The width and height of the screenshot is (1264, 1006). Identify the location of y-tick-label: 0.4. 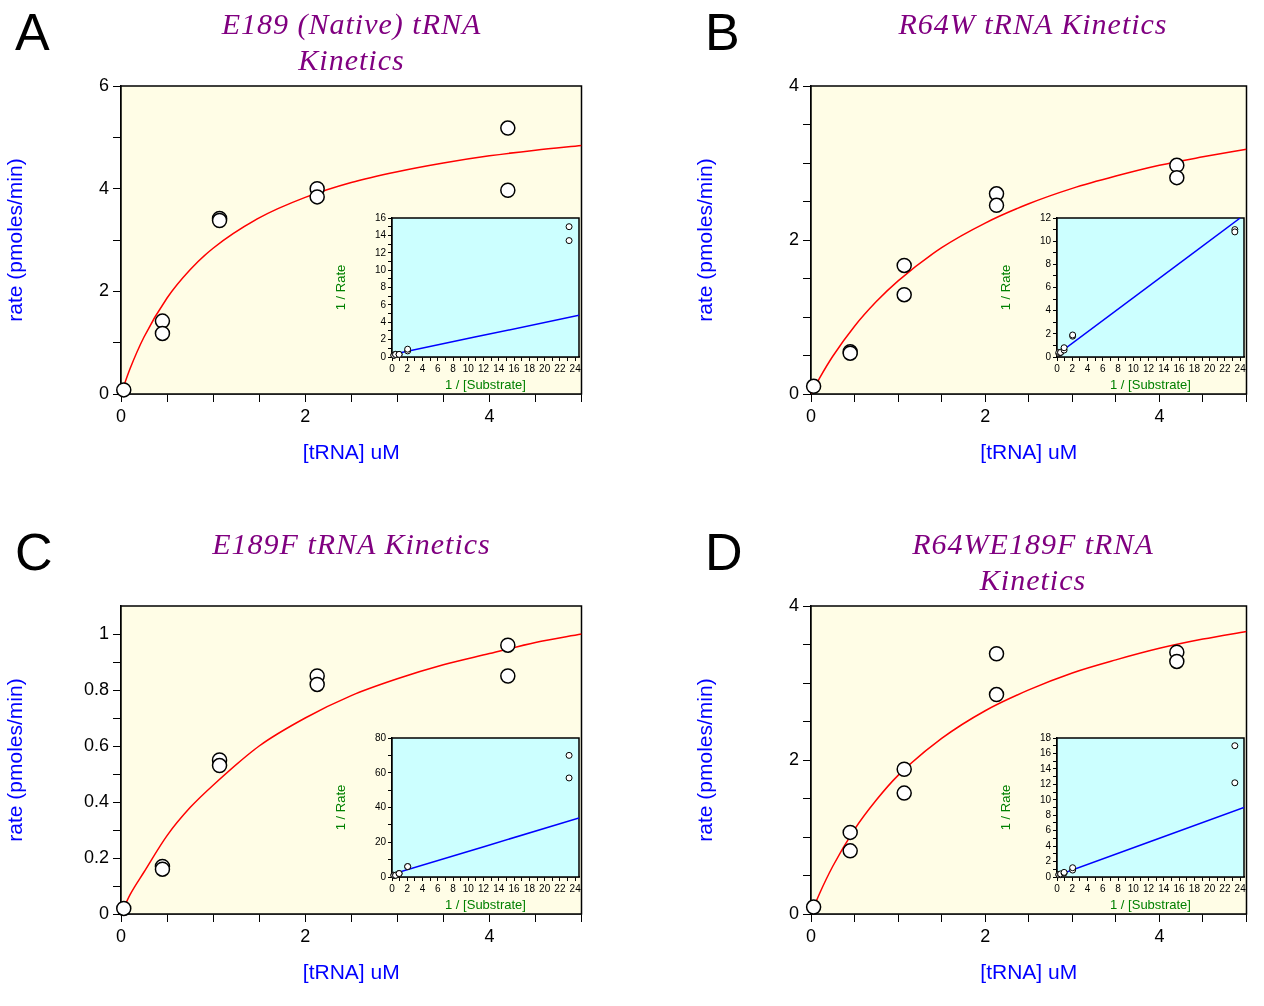
(96, 800).